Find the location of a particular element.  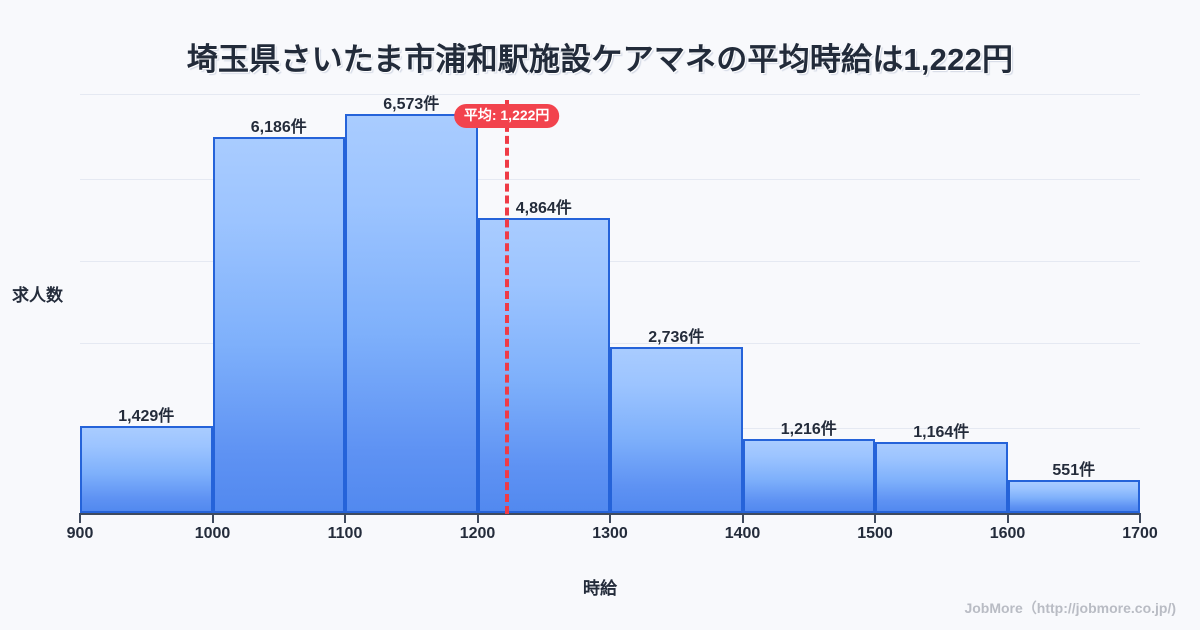

bar-value-label: 6,186件 is located at coordinates (278, 128).